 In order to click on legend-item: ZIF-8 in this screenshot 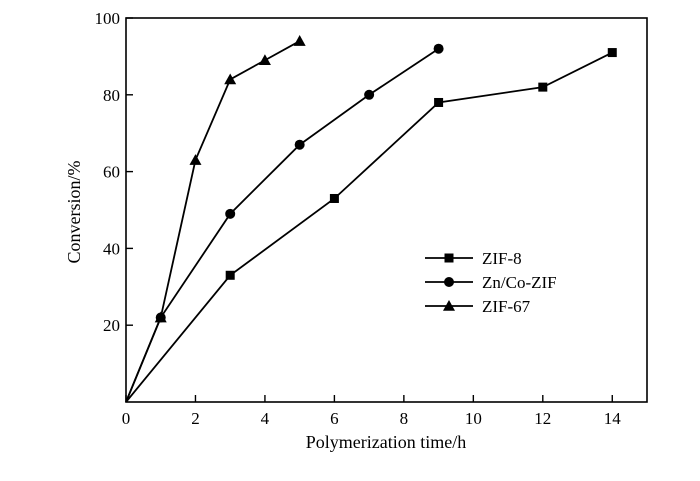, I will do `click(473, 258)`.